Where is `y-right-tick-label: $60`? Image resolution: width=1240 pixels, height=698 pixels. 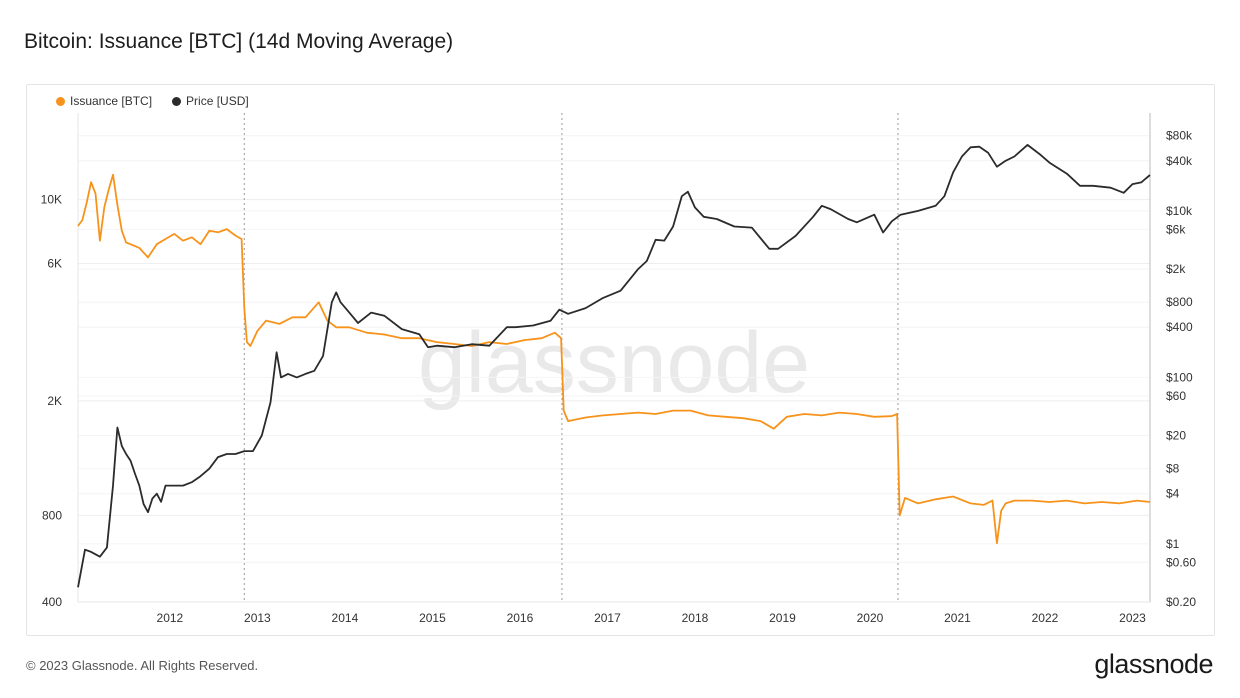
y-right-tick-label: $60 is located at coordinates (1176, 396).